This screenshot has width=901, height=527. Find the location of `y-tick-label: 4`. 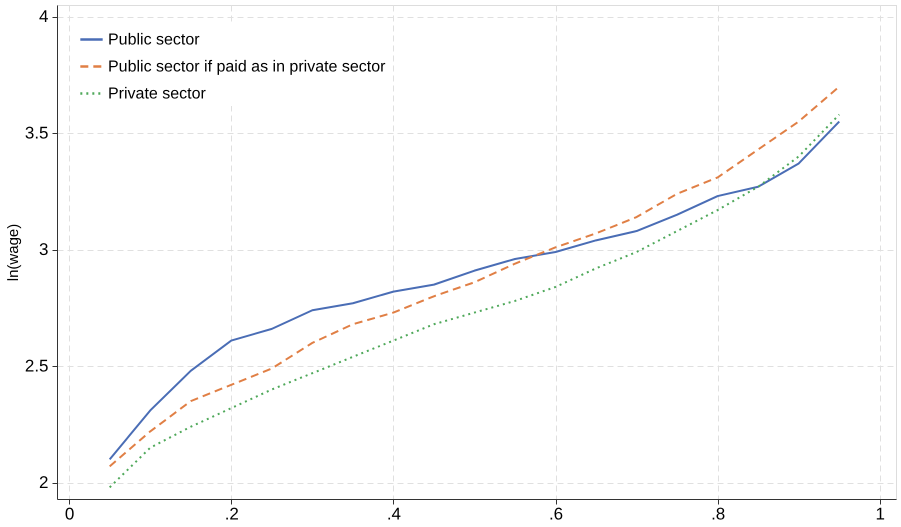

y-tick-label: 4 is located at coordinates (43, 16).